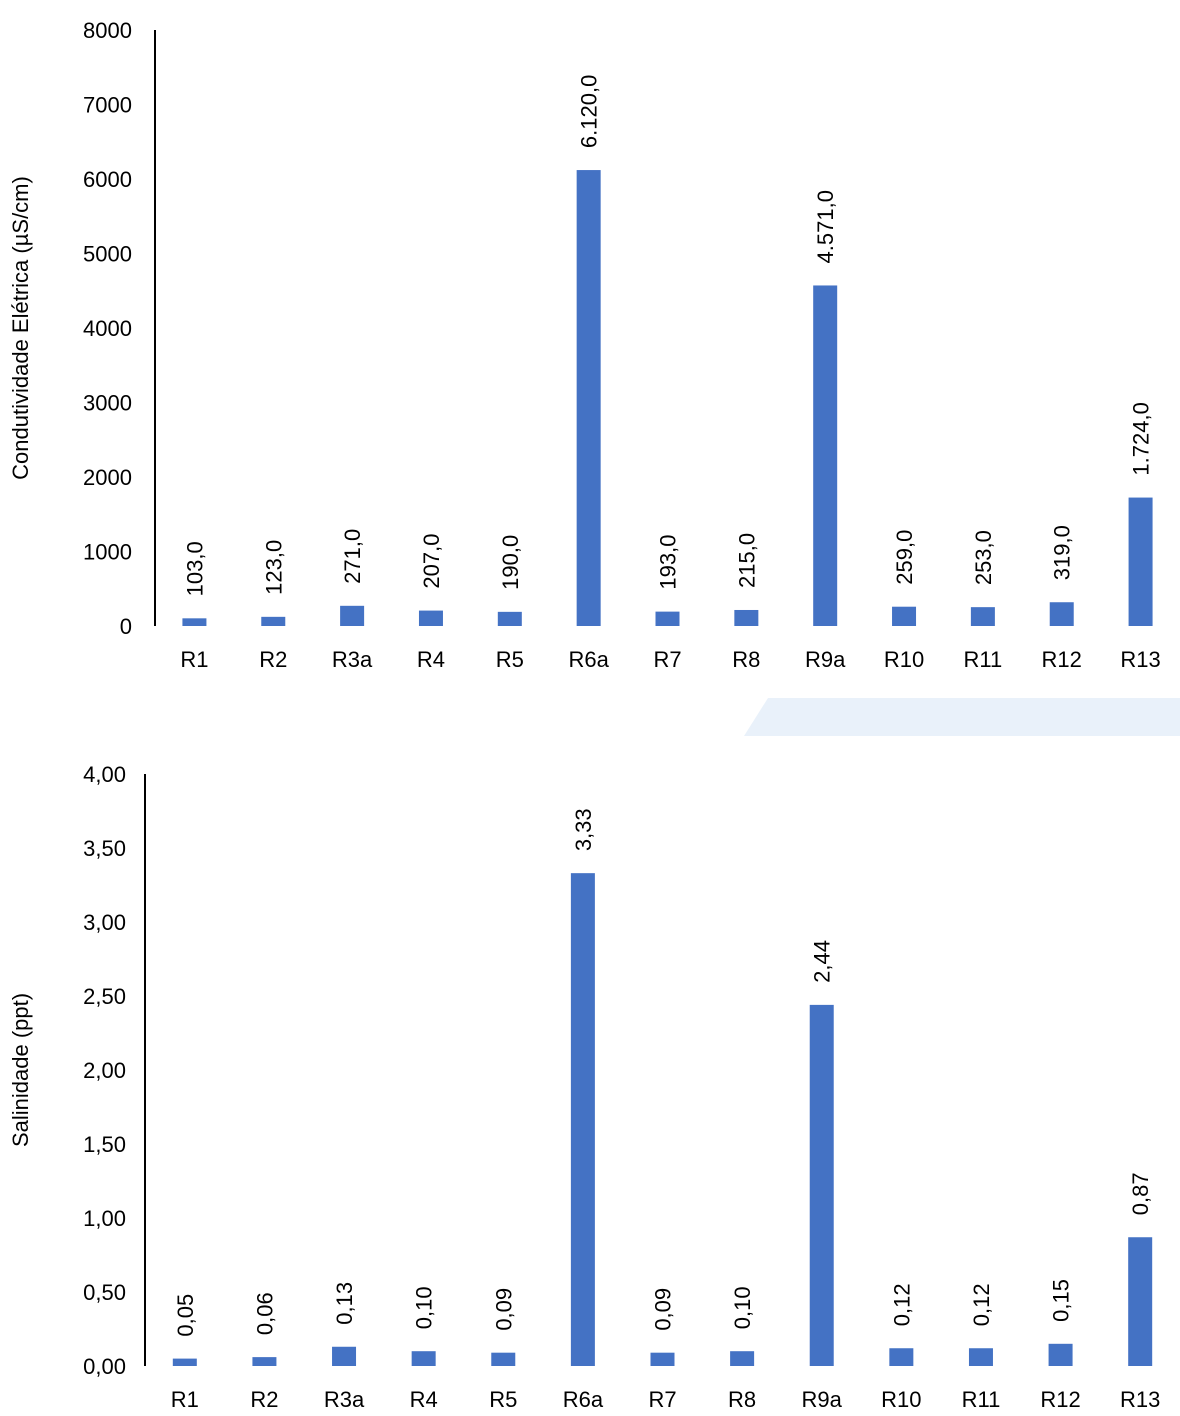  I want to click on bar-r4, so click(423, 1358).